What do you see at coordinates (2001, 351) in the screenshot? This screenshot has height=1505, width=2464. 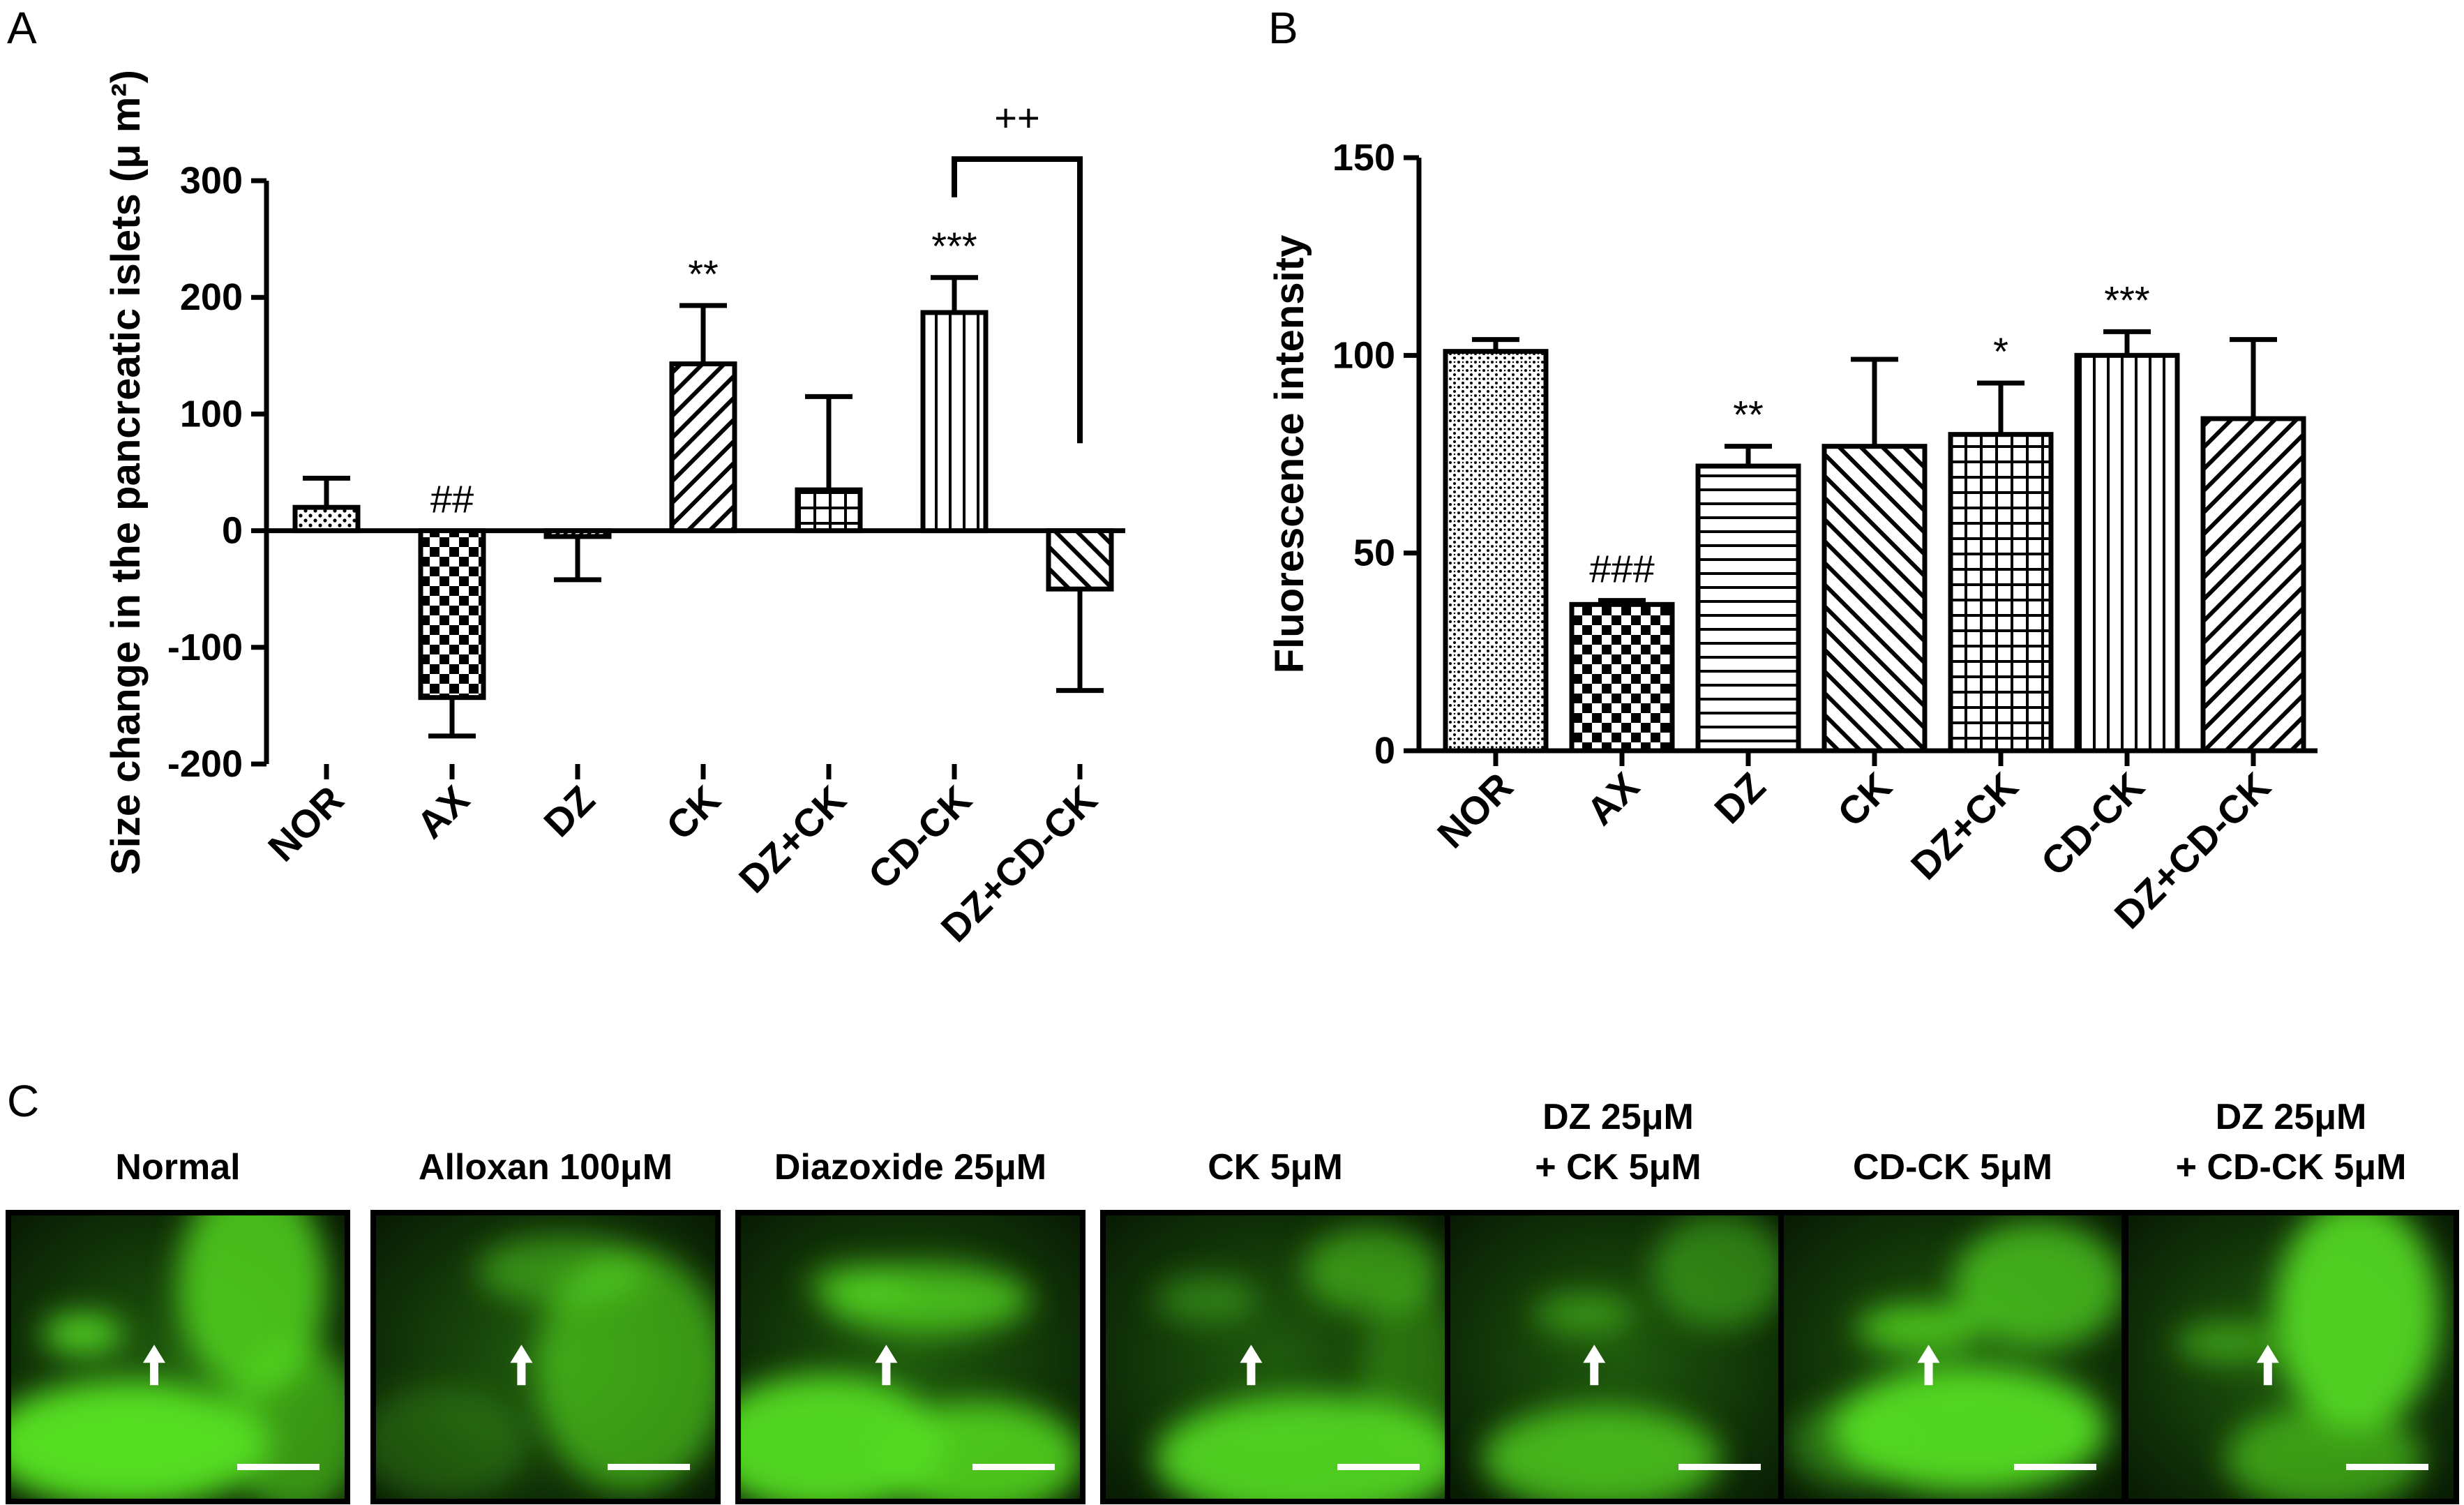 I see `significance-label: *` at bounding box center [2001, 351].